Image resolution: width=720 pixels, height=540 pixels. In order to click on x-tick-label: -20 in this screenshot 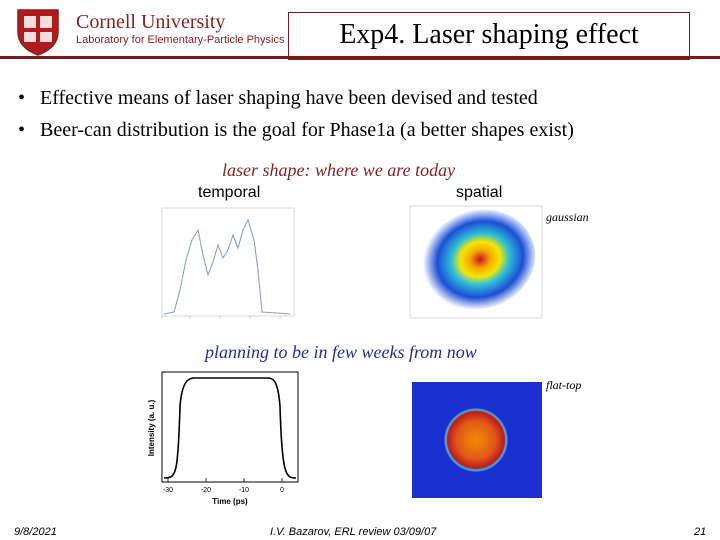, I will do `click(206, 490)`.